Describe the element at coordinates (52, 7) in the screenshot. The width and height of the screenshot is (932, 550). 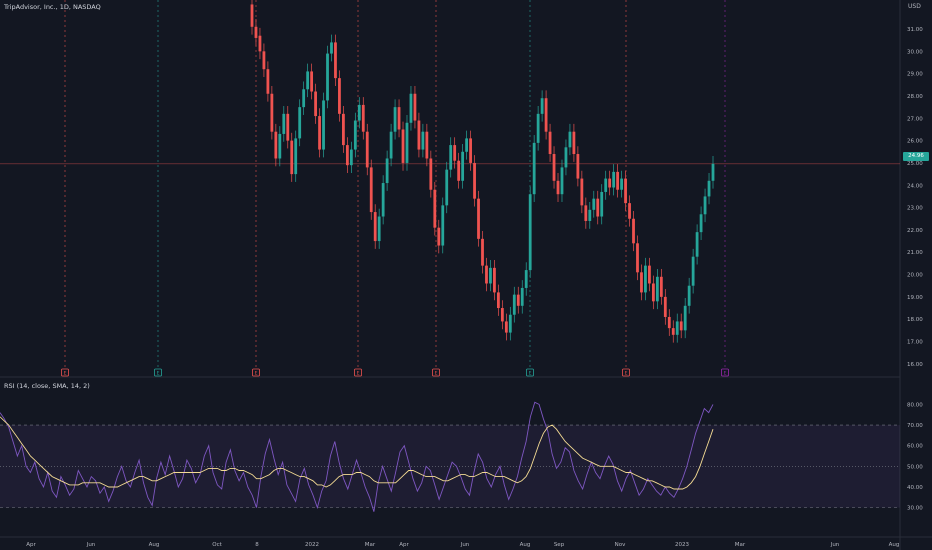
I see `chart-title: TripAdvisor, Inc., 1D, NASDAQ` at that location.